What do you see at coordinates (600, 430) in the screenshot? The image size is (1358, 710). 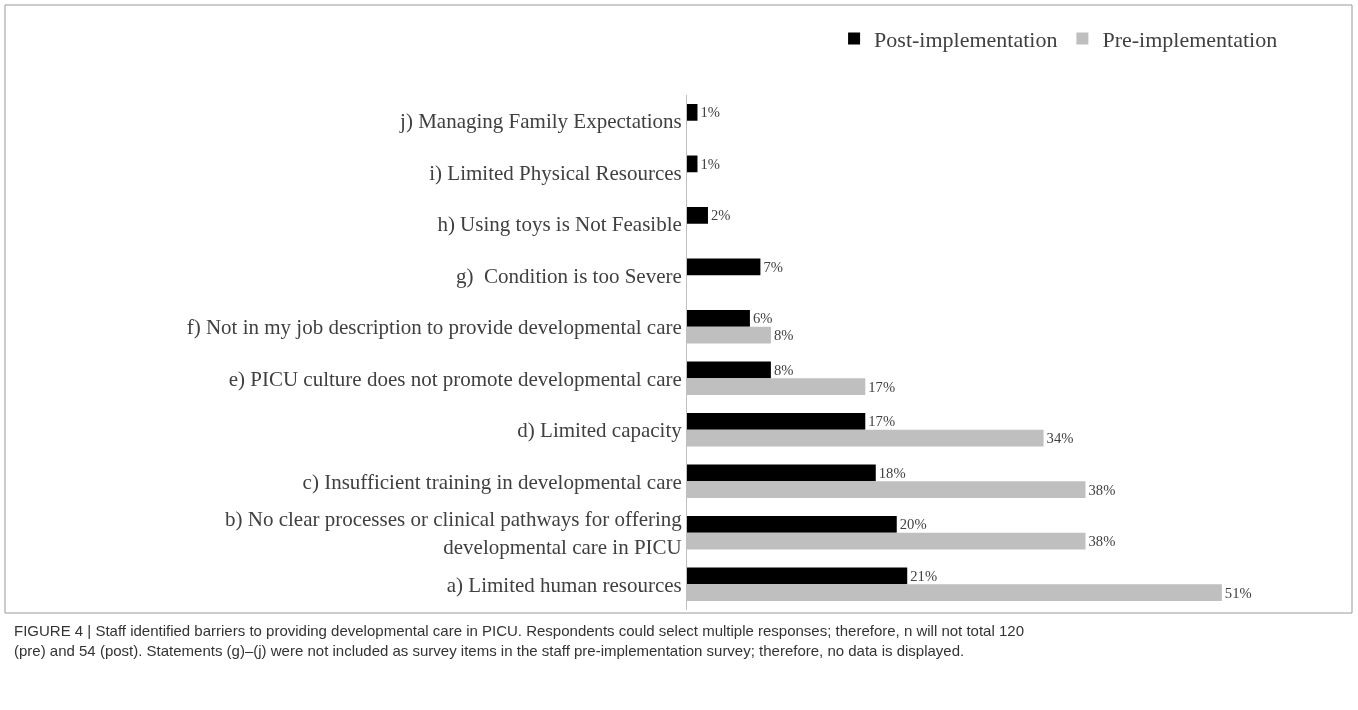 I see `y-tick-label: d) Limited capacity` at bounding box center [600, 430].